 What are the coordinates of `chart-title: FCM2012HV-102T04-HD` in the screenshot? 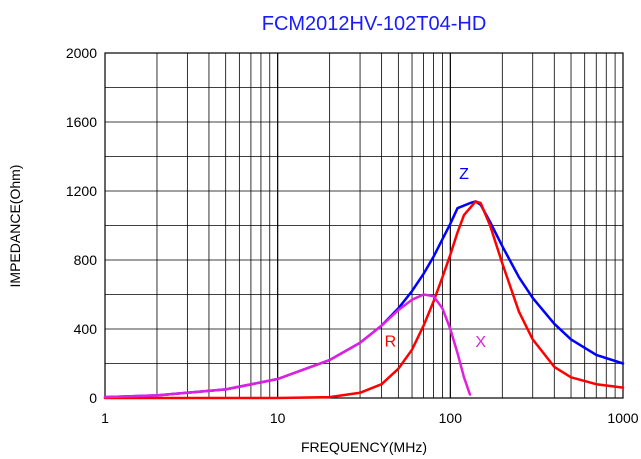 It's located at (374, 24).